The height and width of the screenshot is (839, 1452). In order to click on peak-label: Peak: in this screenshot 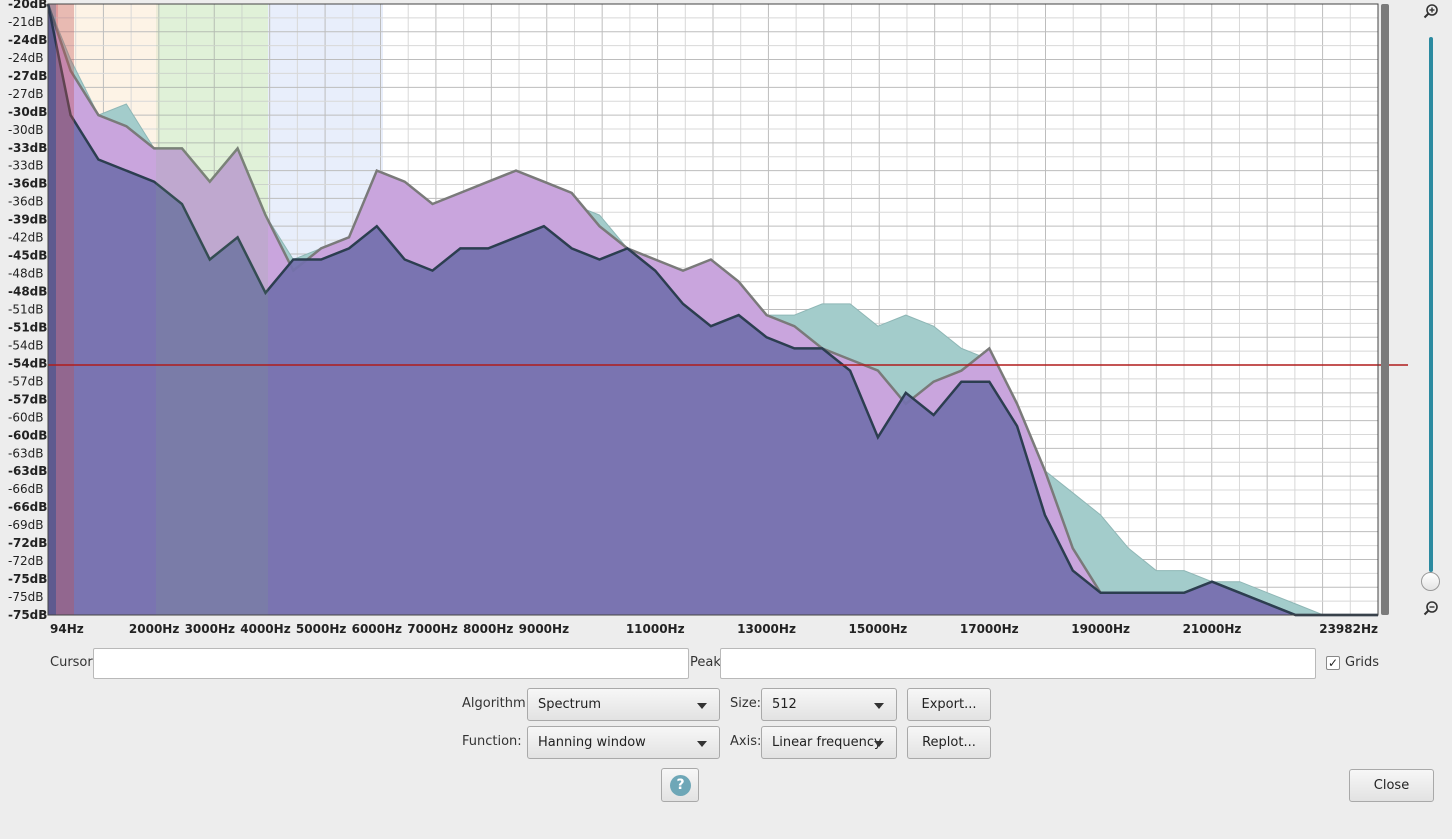, I will do `click(708, 662)`.